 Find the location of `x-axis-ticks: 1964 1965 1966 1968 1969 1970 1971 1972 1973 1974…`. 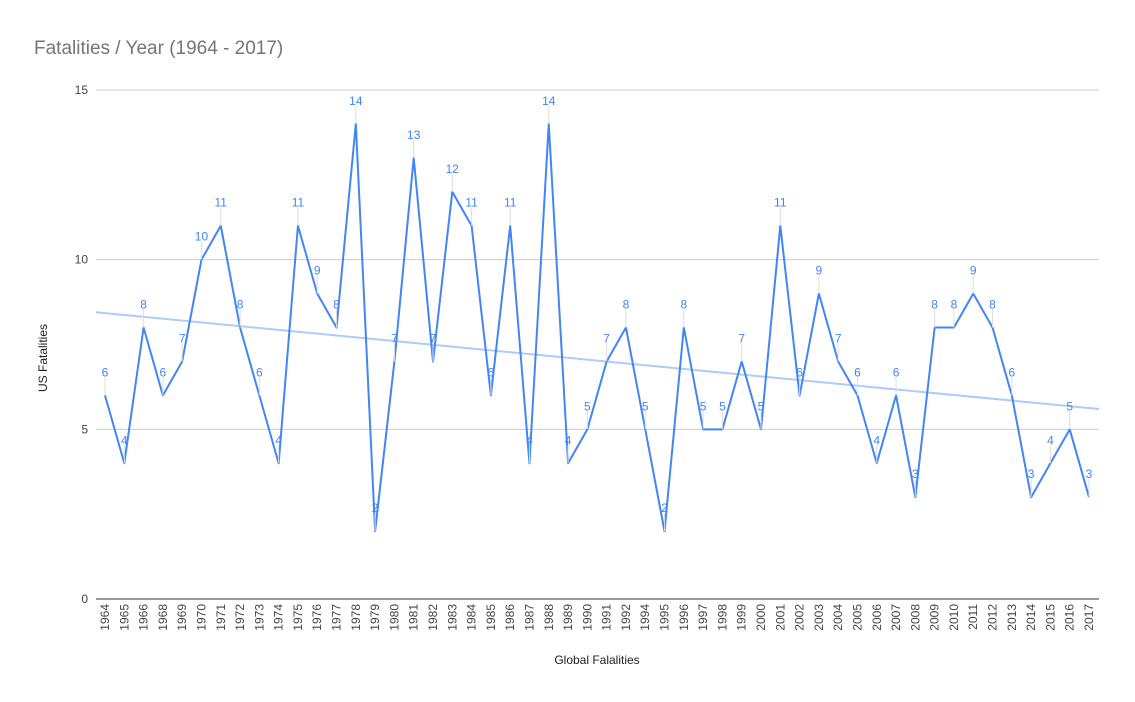

x-axis-ticks: 1964 1965 1966 1968 1969 1970 1971 1972 1973 1974… is located at coordinates (597, 617).